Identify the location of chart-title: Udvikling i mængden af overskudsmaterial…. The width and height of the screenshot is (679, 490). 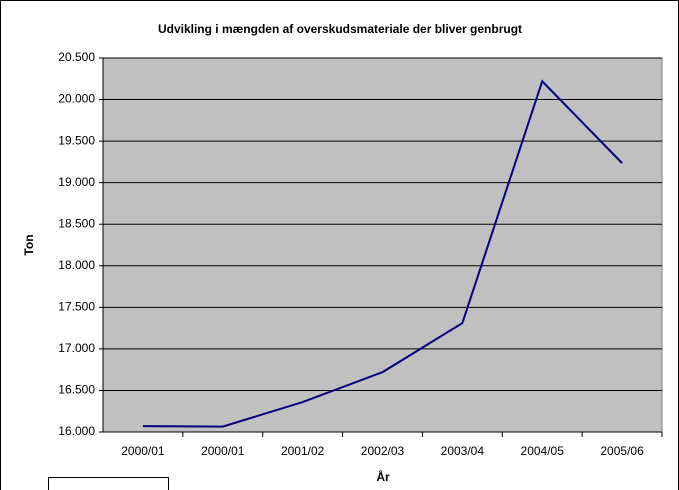
(340, 29).